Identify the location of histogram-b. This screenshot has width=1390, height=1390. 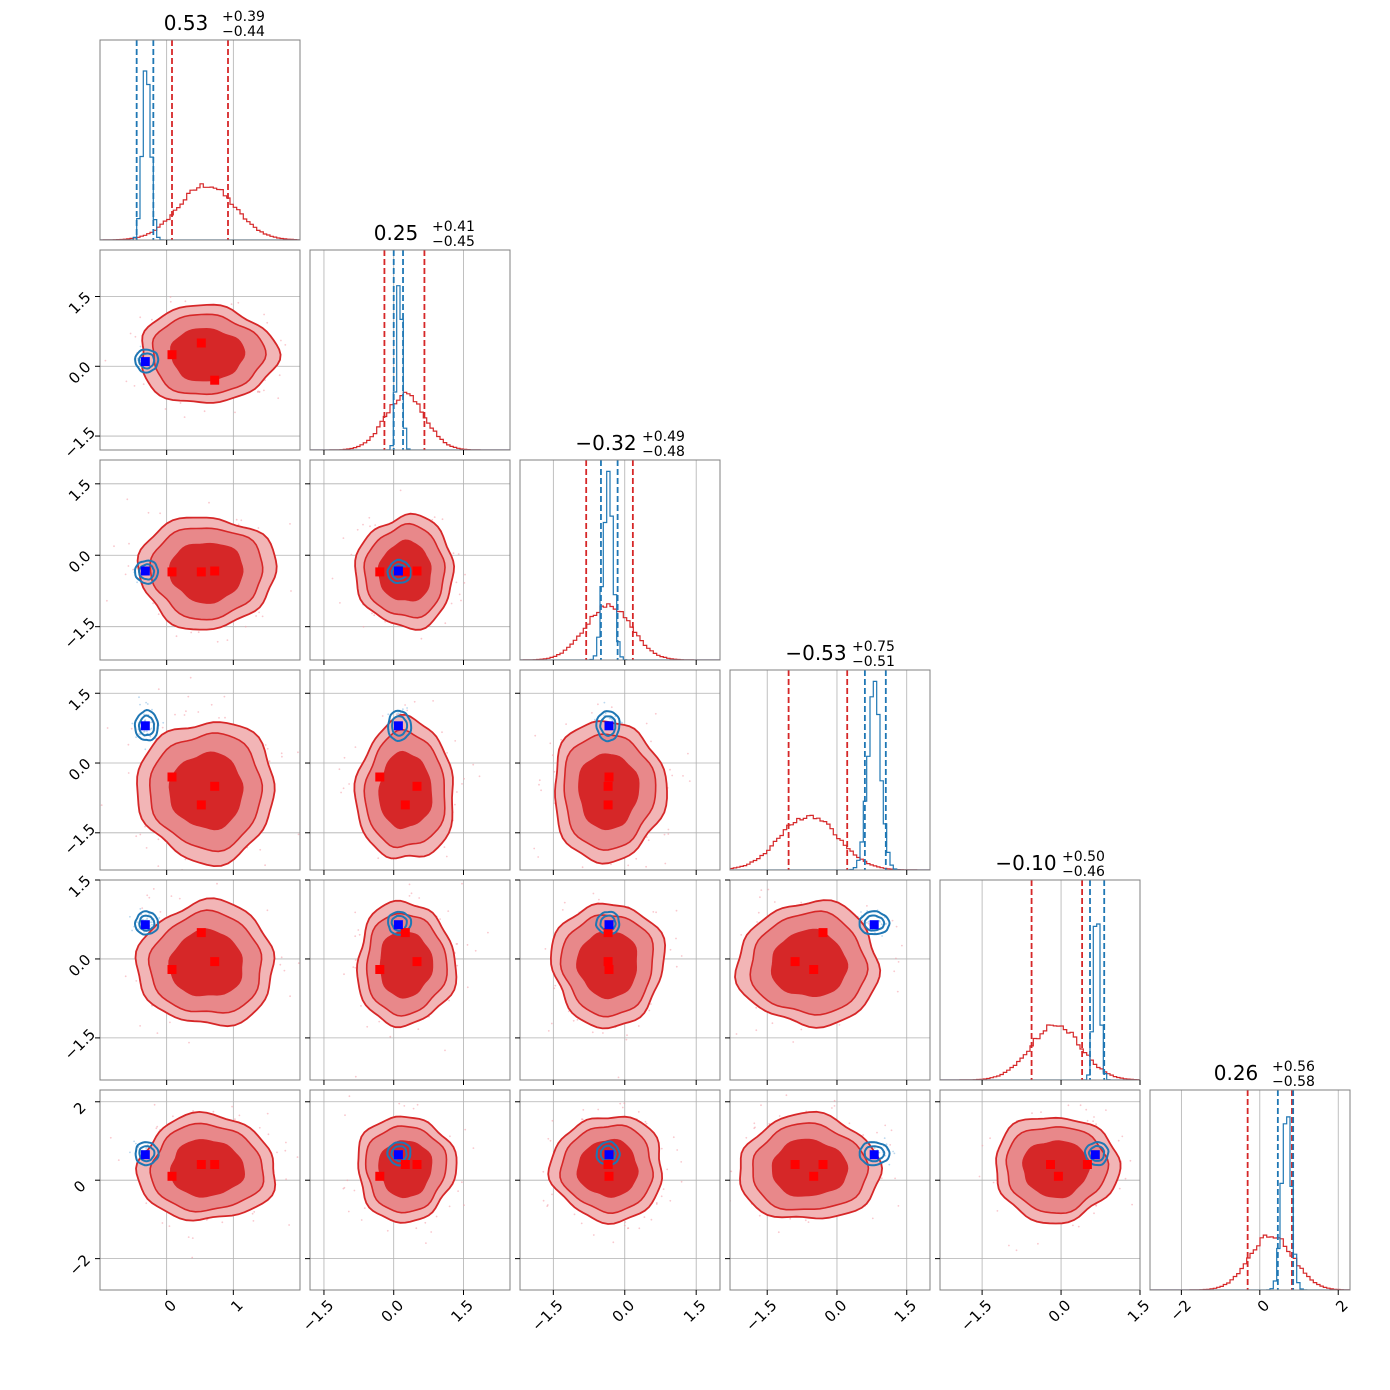
(830, 775).